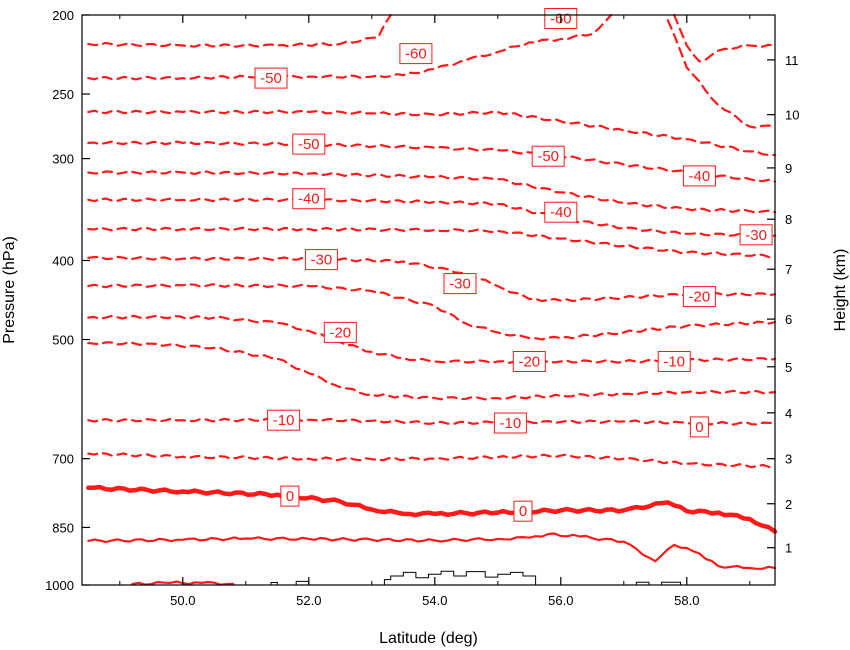  What do you see at coordinates (308, 600) in the screenshot?
I see `x-tick-label: 52.0` at bounding box center [308, 600].